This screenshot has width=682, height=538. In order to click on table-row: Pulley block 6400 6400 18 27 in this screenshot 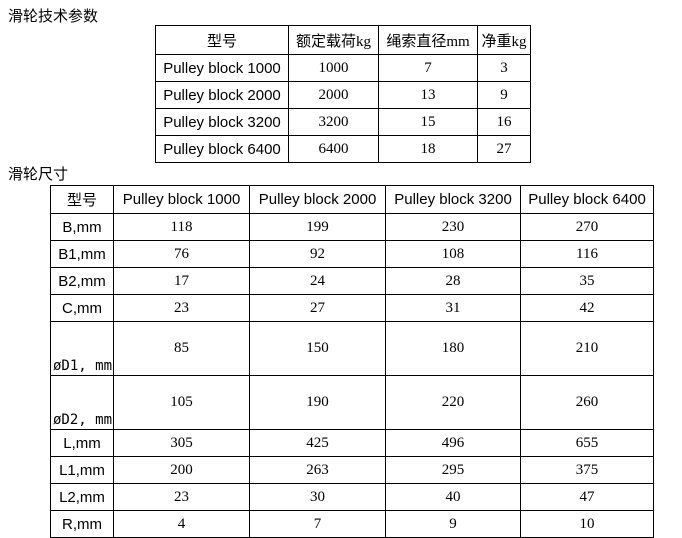, I will do `click(343, 149)`.